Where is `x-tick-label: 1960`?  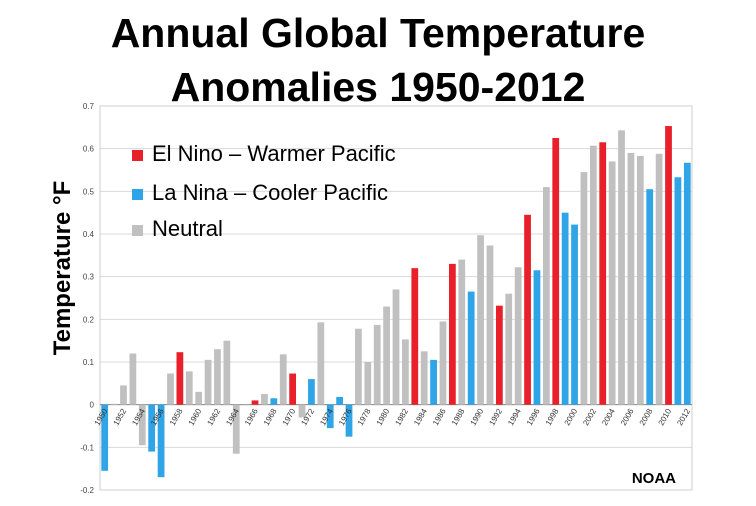
x-tick-label: 1960 is located at coordinates (195, 417).